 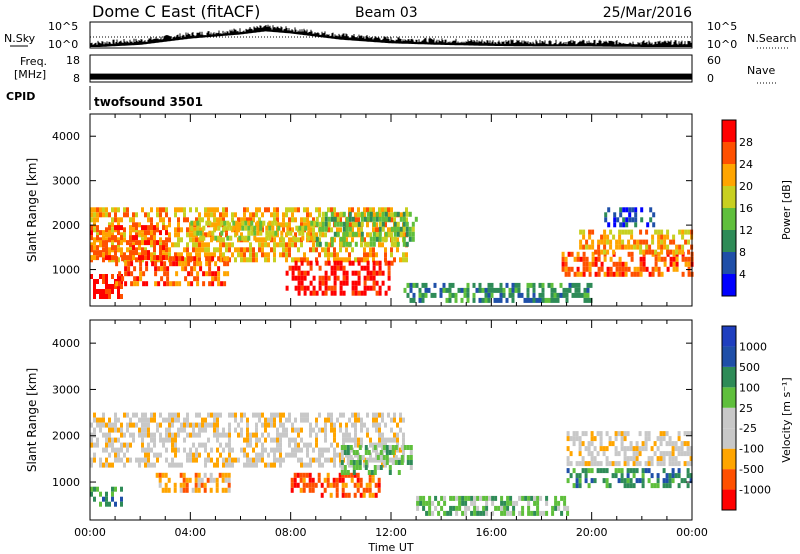 What do you see at coordinates (722, 26) in the screenshot?
I see `nsearch-ytick-top: 10^5` at bounding box center [722, 26].